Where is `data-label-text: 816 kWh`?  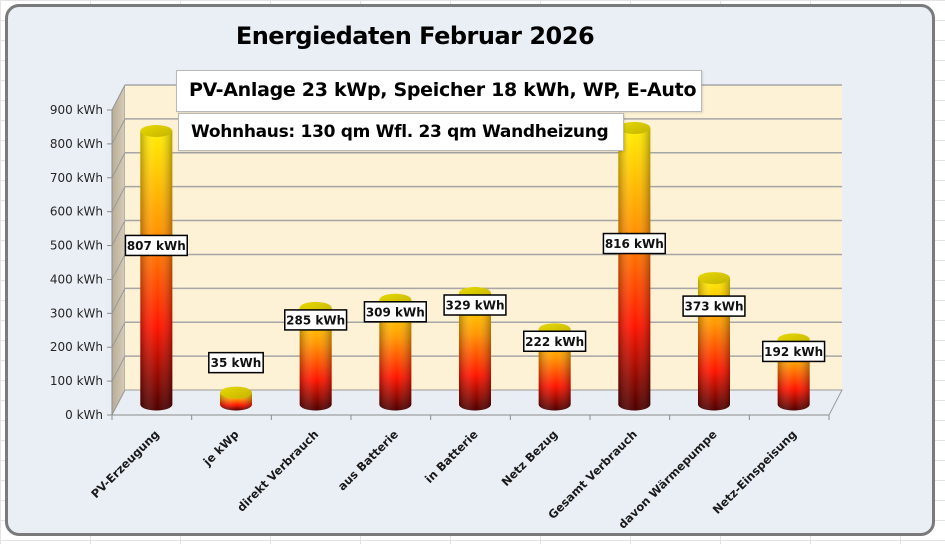
data-label-text: 816 kWh is located at coordinates (634, 244).